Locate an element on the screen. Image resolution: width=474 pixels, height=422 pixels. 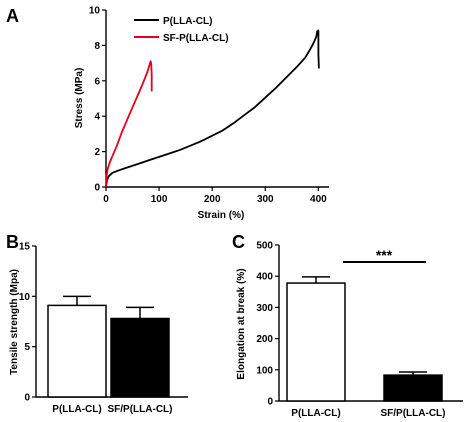
panel-a-legend: P(LLA-CL) SF-P(LLA-CL) is located at coordinates (181, 30).